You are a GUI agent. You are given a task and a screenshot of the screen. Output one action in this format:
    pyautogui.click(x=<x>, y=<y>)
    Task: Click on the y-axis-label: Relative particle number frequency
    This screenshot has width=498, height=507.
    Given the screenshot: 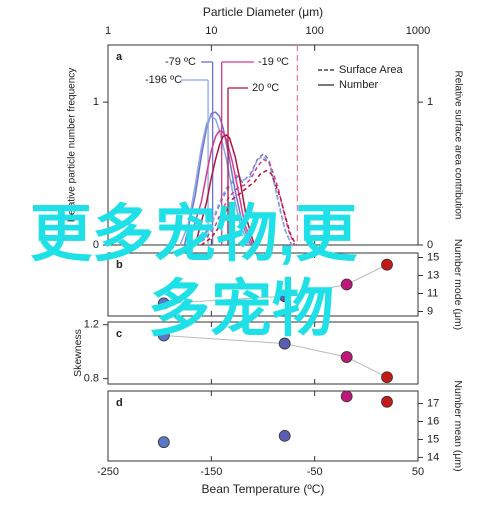 What is the action you would take?
    pyautogui.click(x=72, y=145)
    